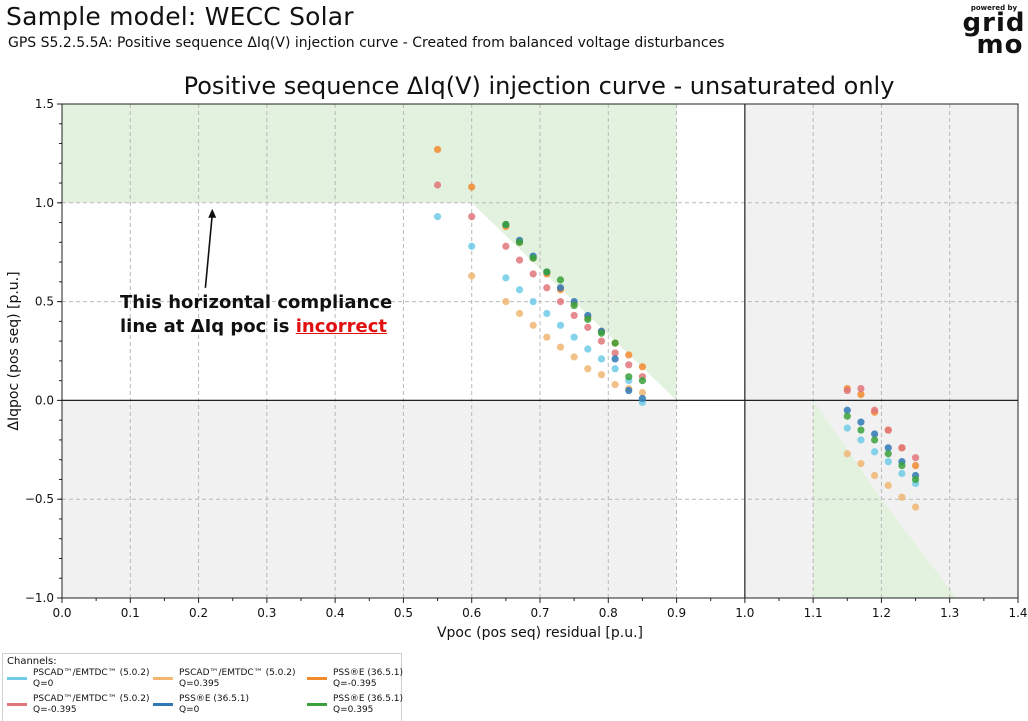  I want to click on y-tick-label: 1.0, so click(44, 203).